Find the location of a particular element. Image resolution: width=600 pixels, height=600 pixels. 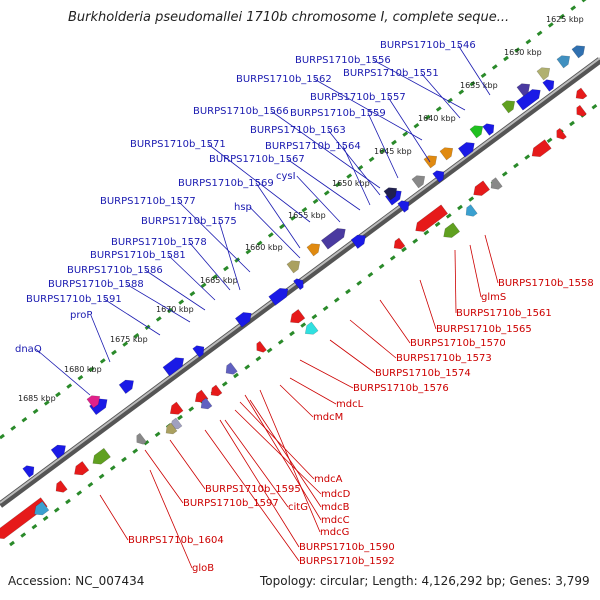

scale-label: 1630 kbp is located at coordinates (523, 52).